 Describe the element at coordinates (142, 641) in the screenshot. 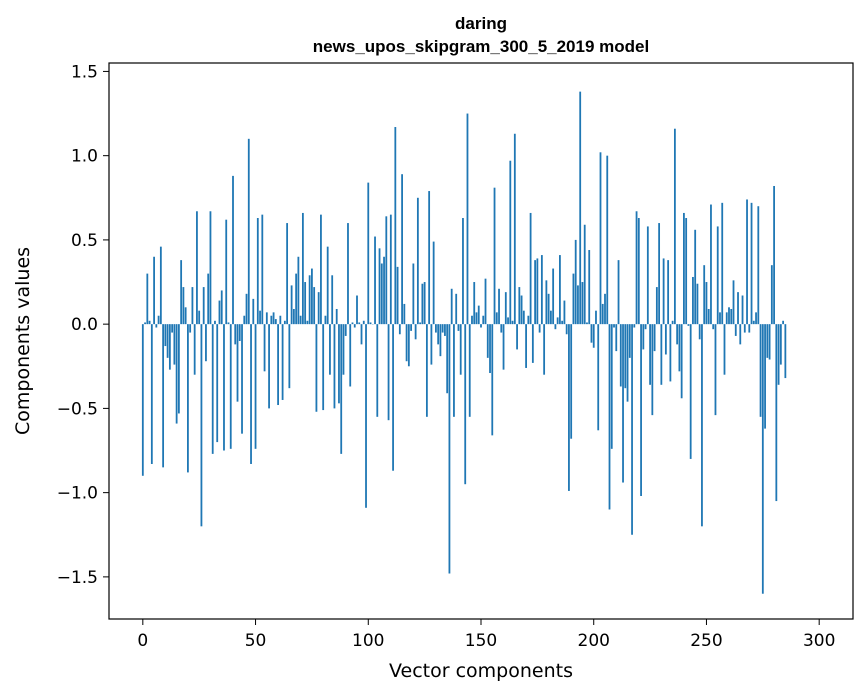

I see `x-tick-label: 0` at that location.